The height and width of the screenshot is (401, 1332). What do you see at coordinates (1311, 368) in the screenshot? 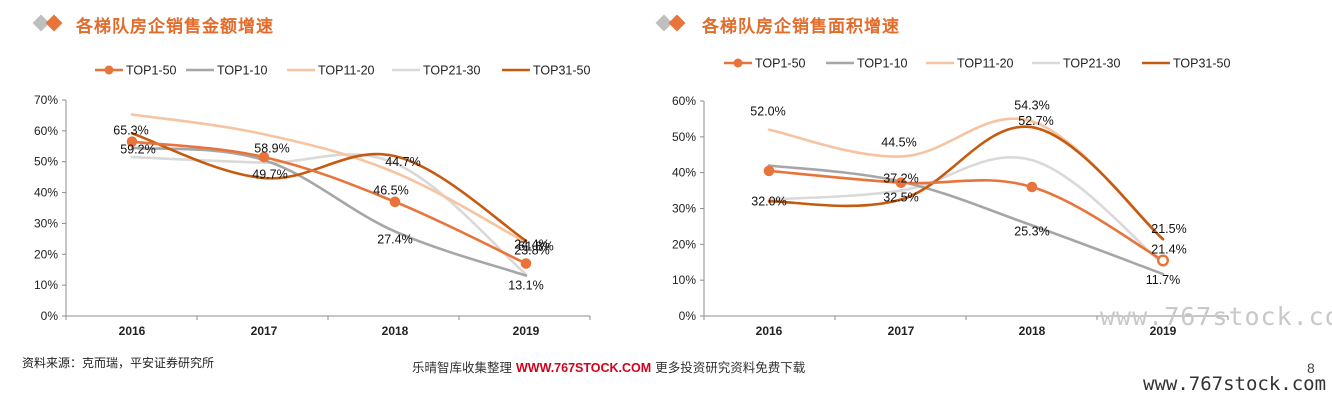
I see `page-number: 8` at bounding box center [1311, 368].